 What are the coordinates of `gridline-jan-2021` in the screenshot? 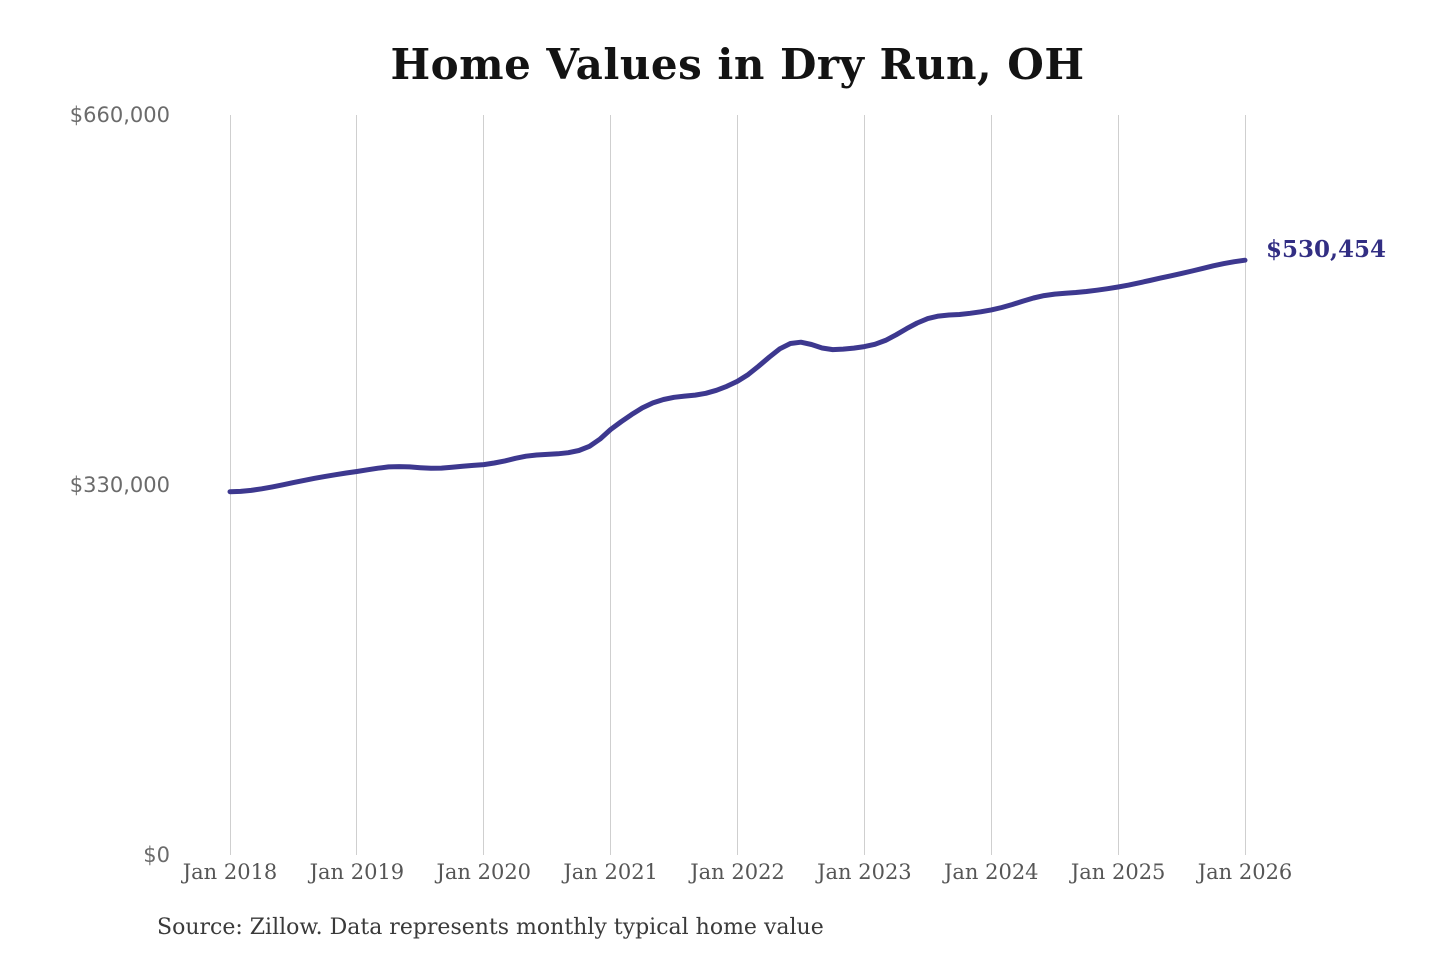 It's located at (611, 485).